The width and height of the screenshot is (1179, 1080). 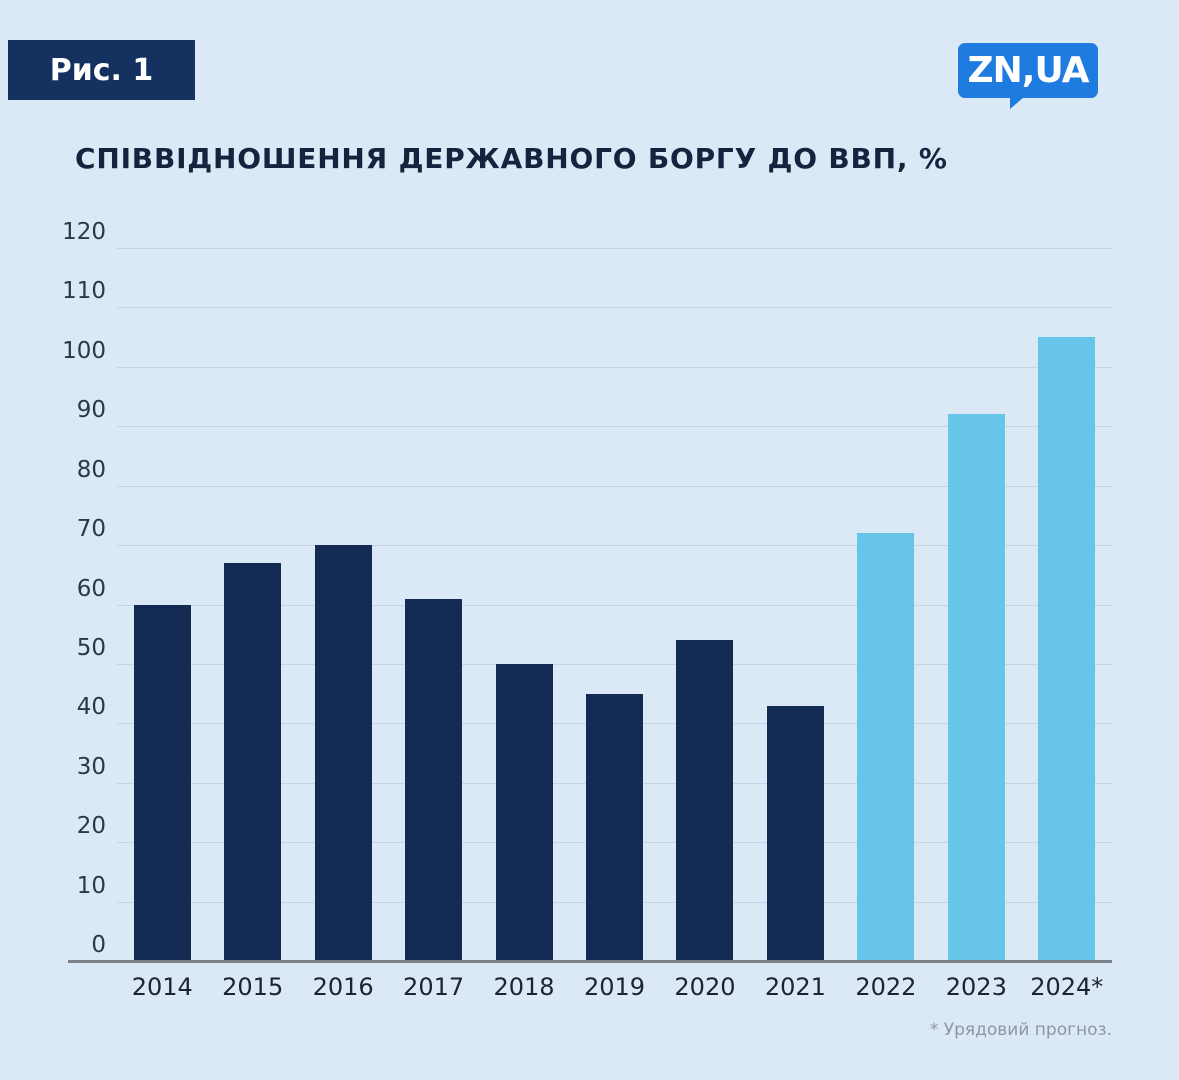 I want to click on bar-2017, so click(x=434, y=779).